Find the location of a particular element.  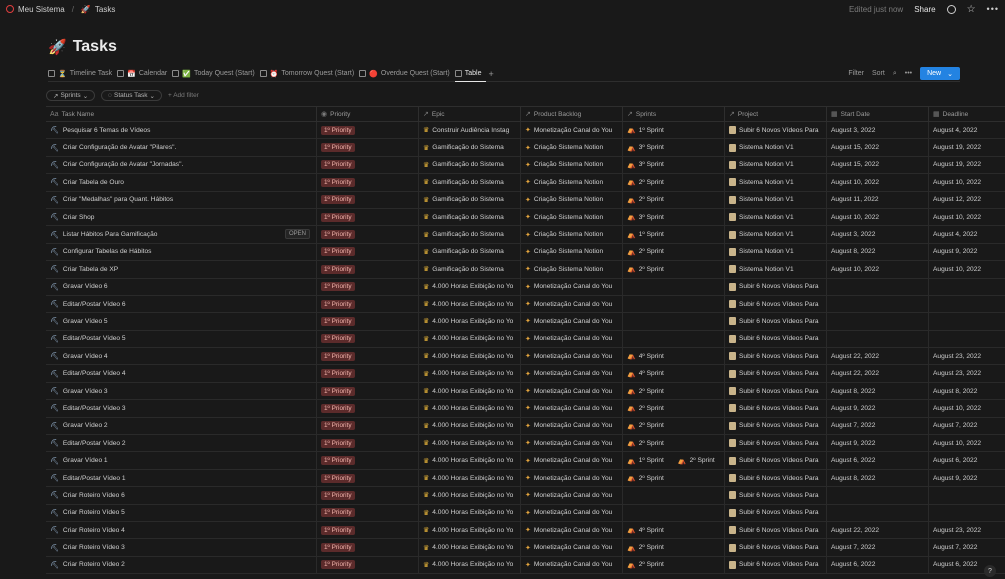

filter-button: Filter is located at coordinates (856, 73).